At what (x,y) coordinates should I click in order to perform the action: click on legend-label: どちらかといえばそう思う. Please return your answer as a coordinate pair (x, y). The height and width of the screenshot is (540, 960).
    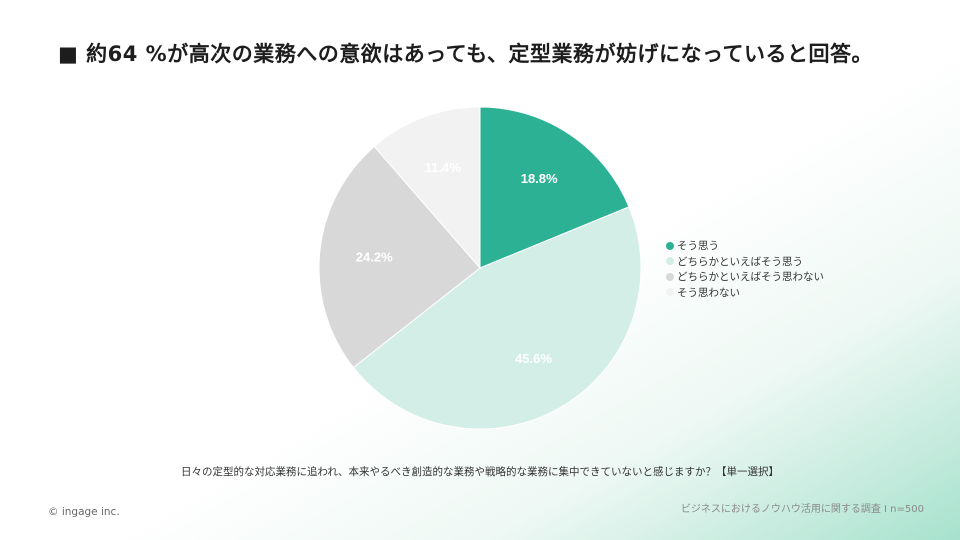
    Looking at the image, I should click on (740, 261).